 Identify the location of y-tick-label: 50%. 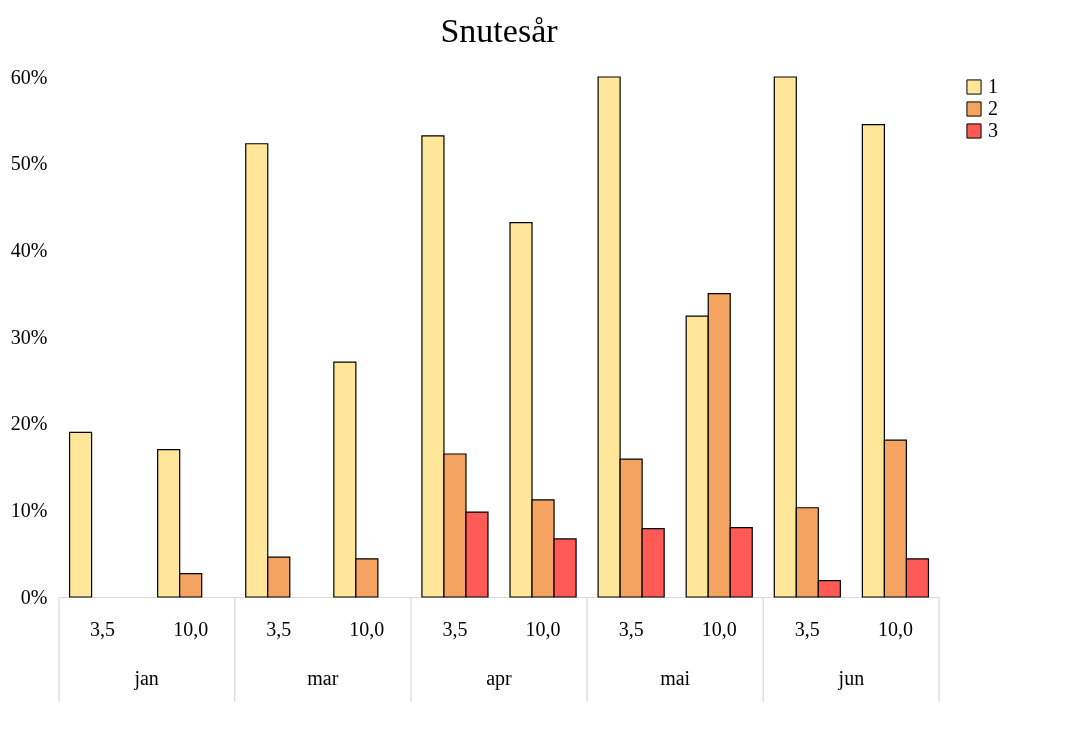
(29, 163).